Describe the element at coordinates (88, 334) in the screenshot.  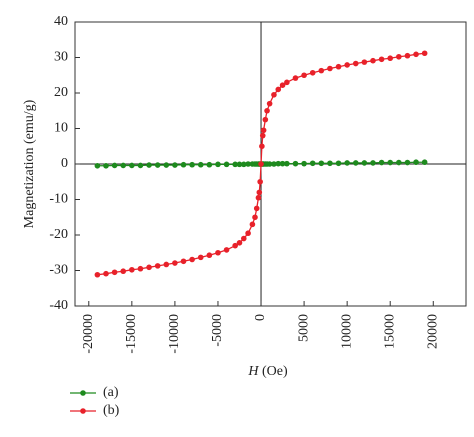
I see `x-tick-label: -20000` at that location.